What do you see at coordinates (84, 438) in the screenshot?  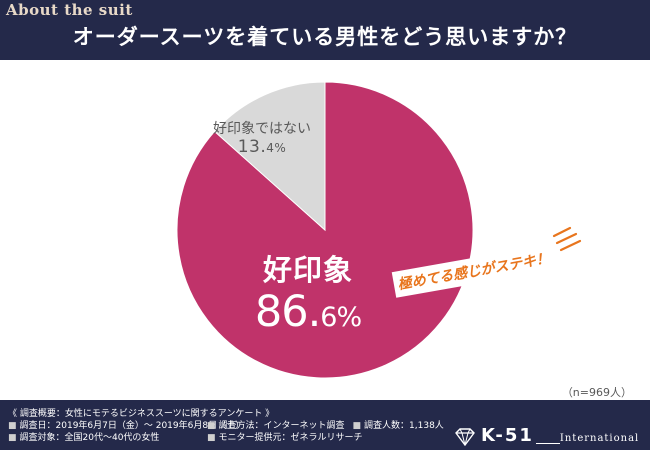 I see `survey-item: ■ 調査対象：全国20代〜40代の女性` at bounding box center [84, 438].